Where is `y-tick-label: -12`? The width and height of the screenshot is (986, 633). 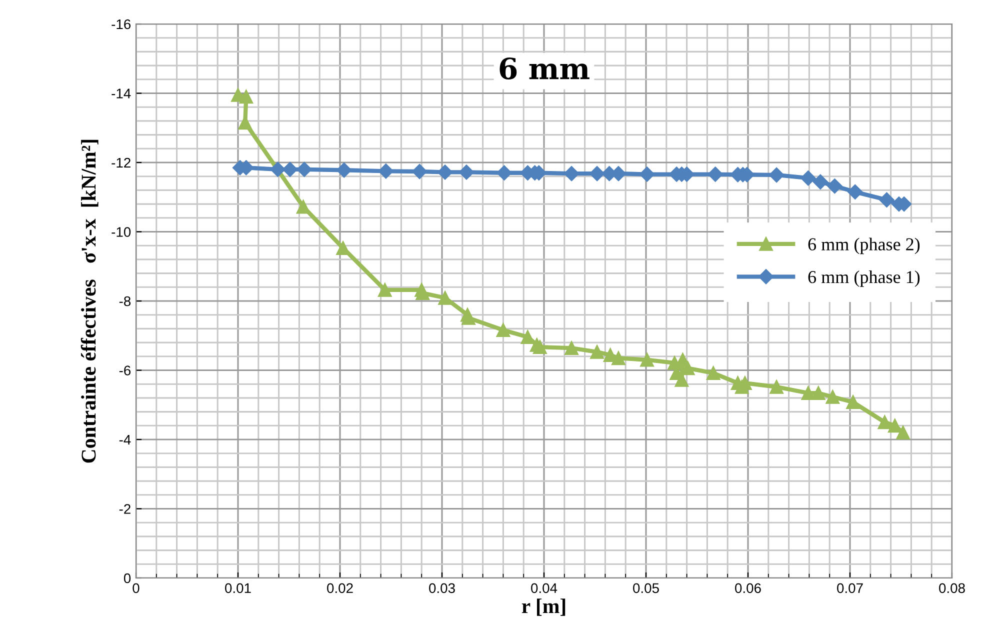
y-tick-label: -12 is located at coordinates (121, 163).